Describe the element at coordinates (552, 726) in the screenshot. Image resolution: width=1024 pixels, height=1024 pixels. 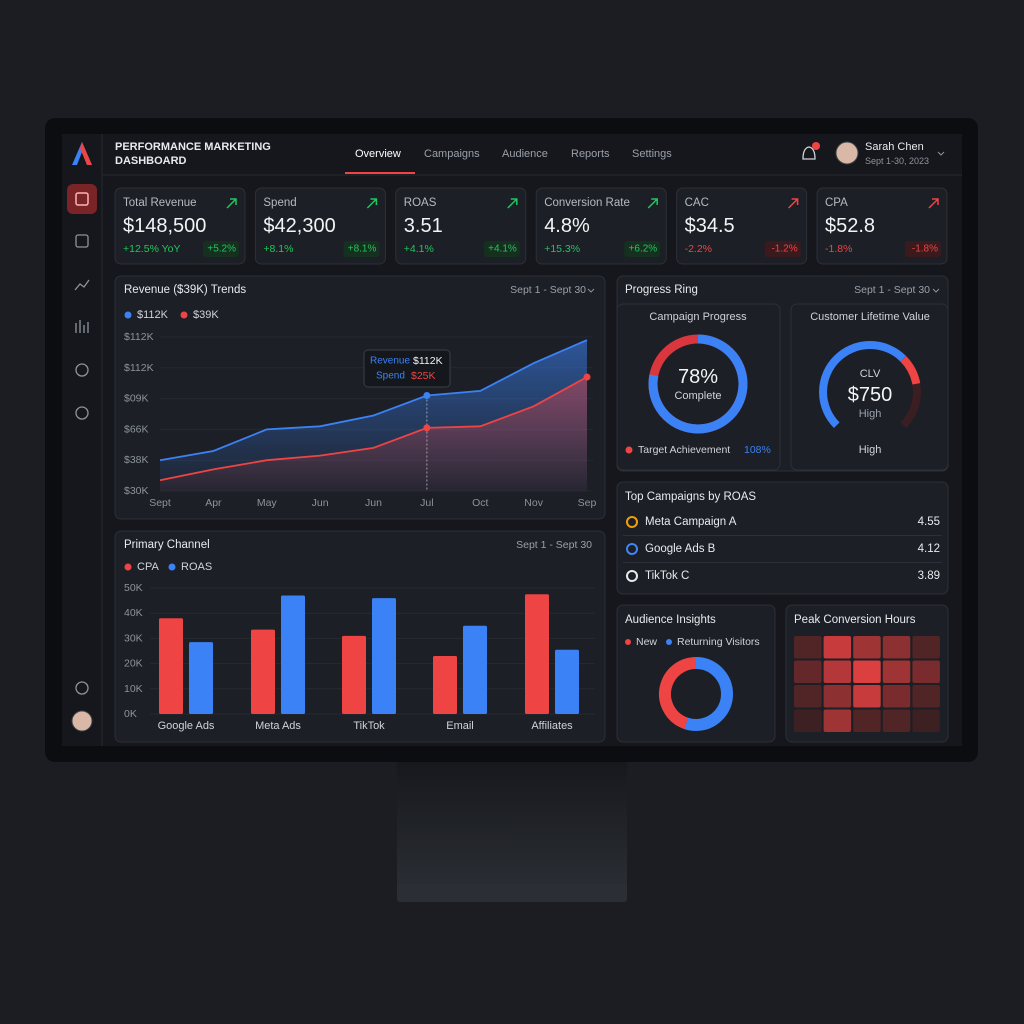
I see `x-tick-label: Affiliates` at that location.